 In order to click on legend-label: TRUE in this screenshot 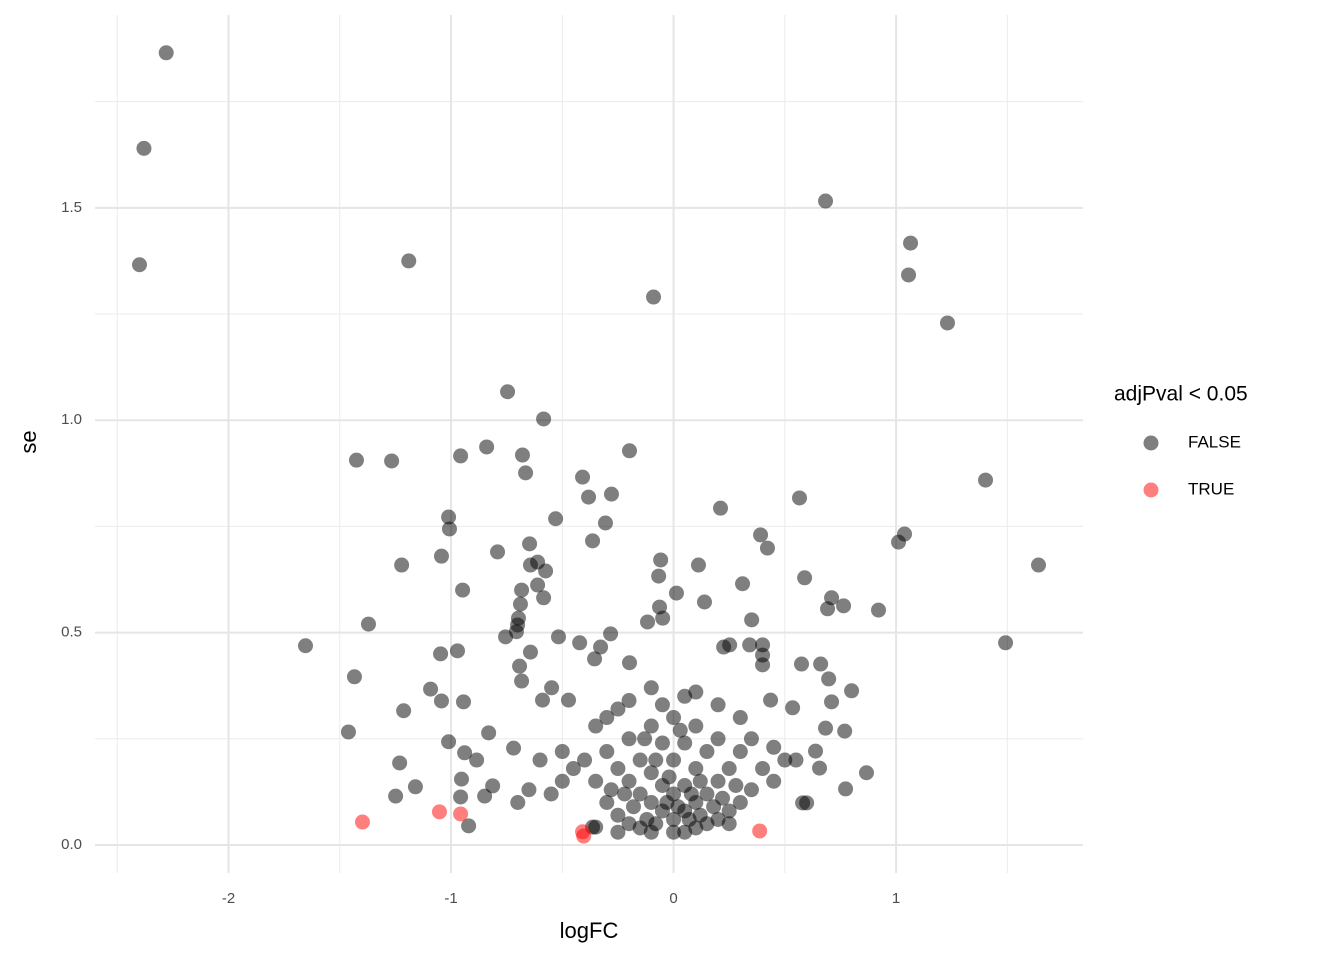, I will do `click(1211, 488)`.